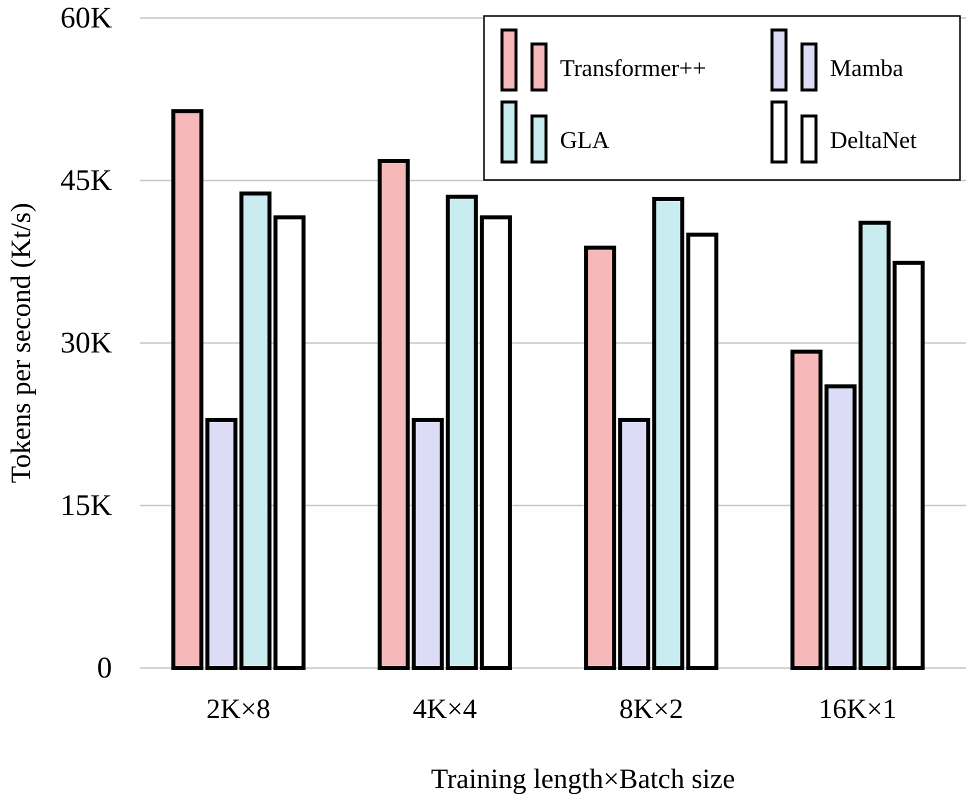  Describe the element at coordinates (867, 69) in the screenshot. I see `legend-label: Mamba` at that location.